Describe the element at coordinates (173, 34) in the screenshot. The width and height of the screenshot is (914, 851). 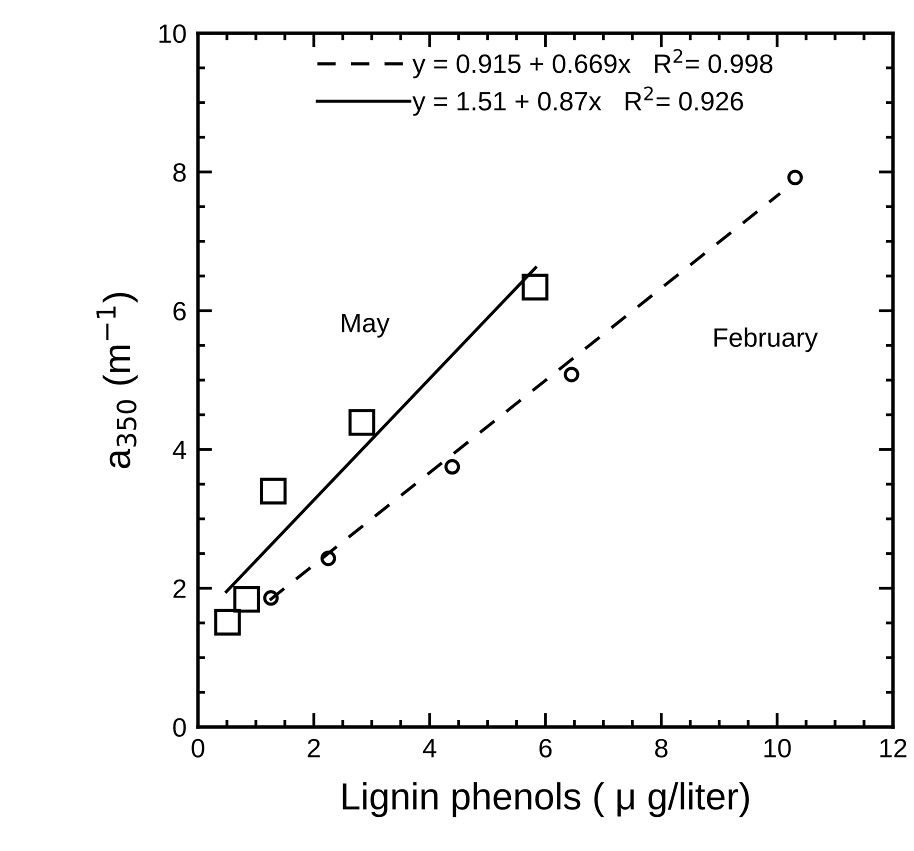
I see `y-tick-label: 10` at that location.